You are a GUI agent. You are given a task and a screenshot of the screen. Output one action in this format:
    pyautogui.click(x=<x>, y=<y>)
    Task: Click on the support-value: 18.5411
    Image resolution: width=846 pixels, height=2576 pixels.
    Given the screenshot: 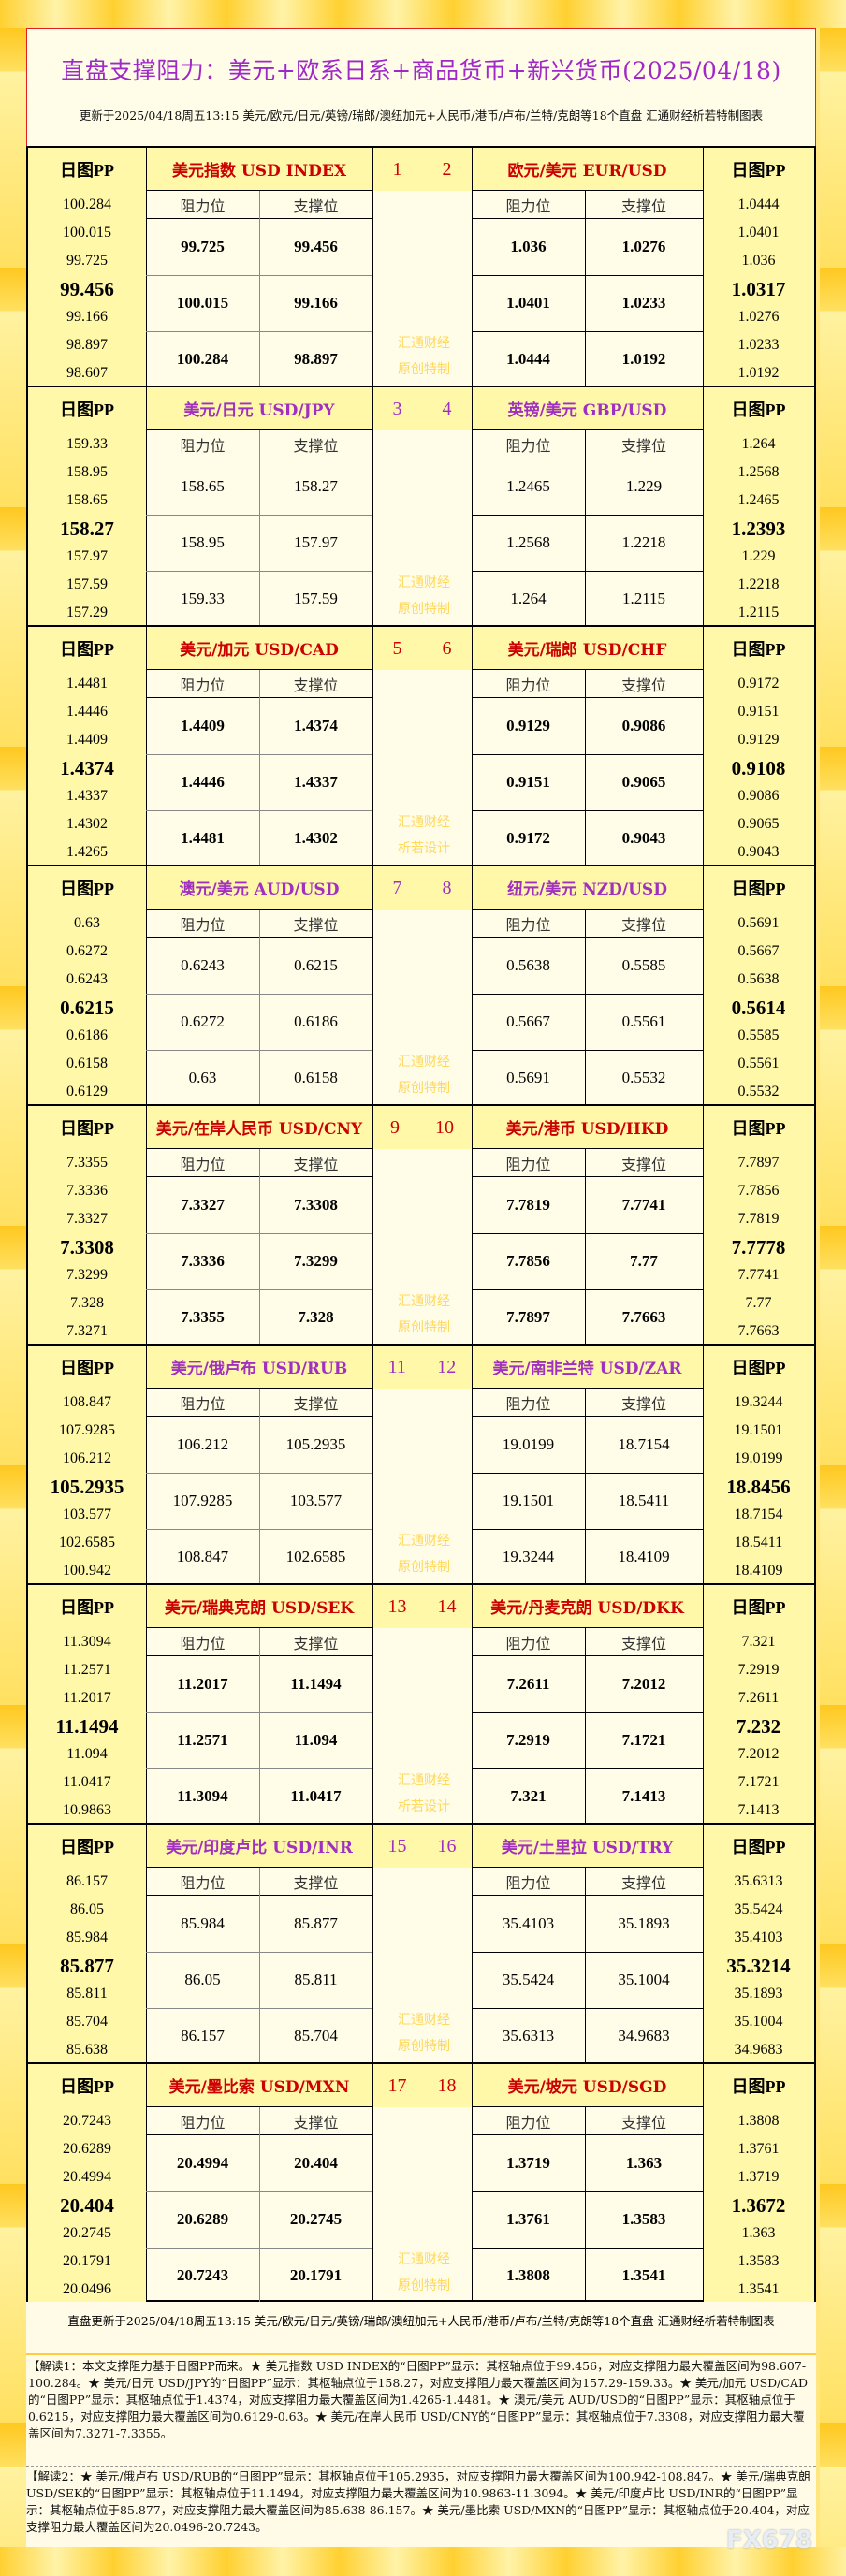 What is the action you would take?
    pyautogui.click(x=644, y=1500)
    